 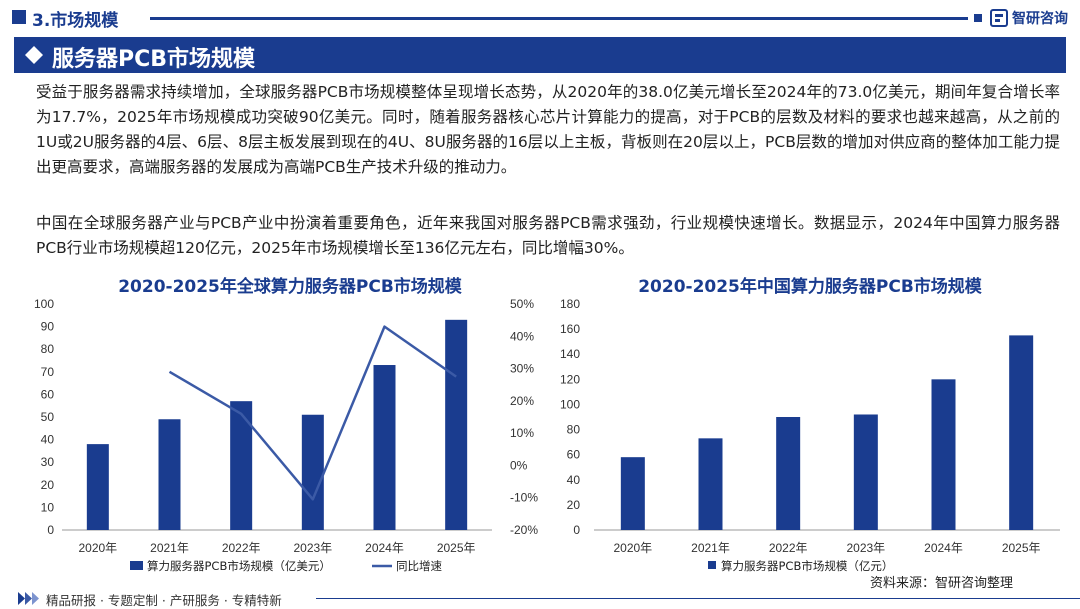 I want to click on y-tick-label: 30, so click(x=48, y=462).